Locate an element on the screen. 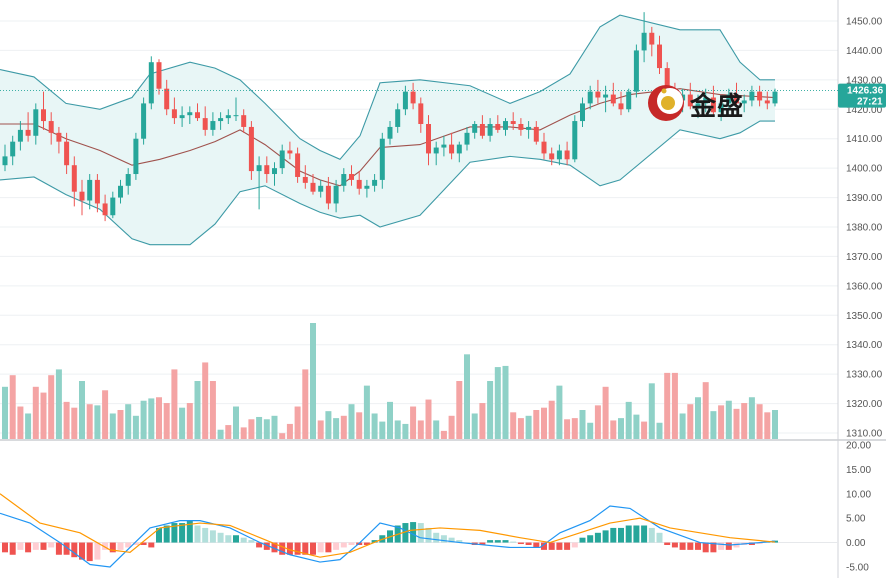 The image size is (886, 578). price-tick-label: 1420.00 is located at coordinates (864, 110).